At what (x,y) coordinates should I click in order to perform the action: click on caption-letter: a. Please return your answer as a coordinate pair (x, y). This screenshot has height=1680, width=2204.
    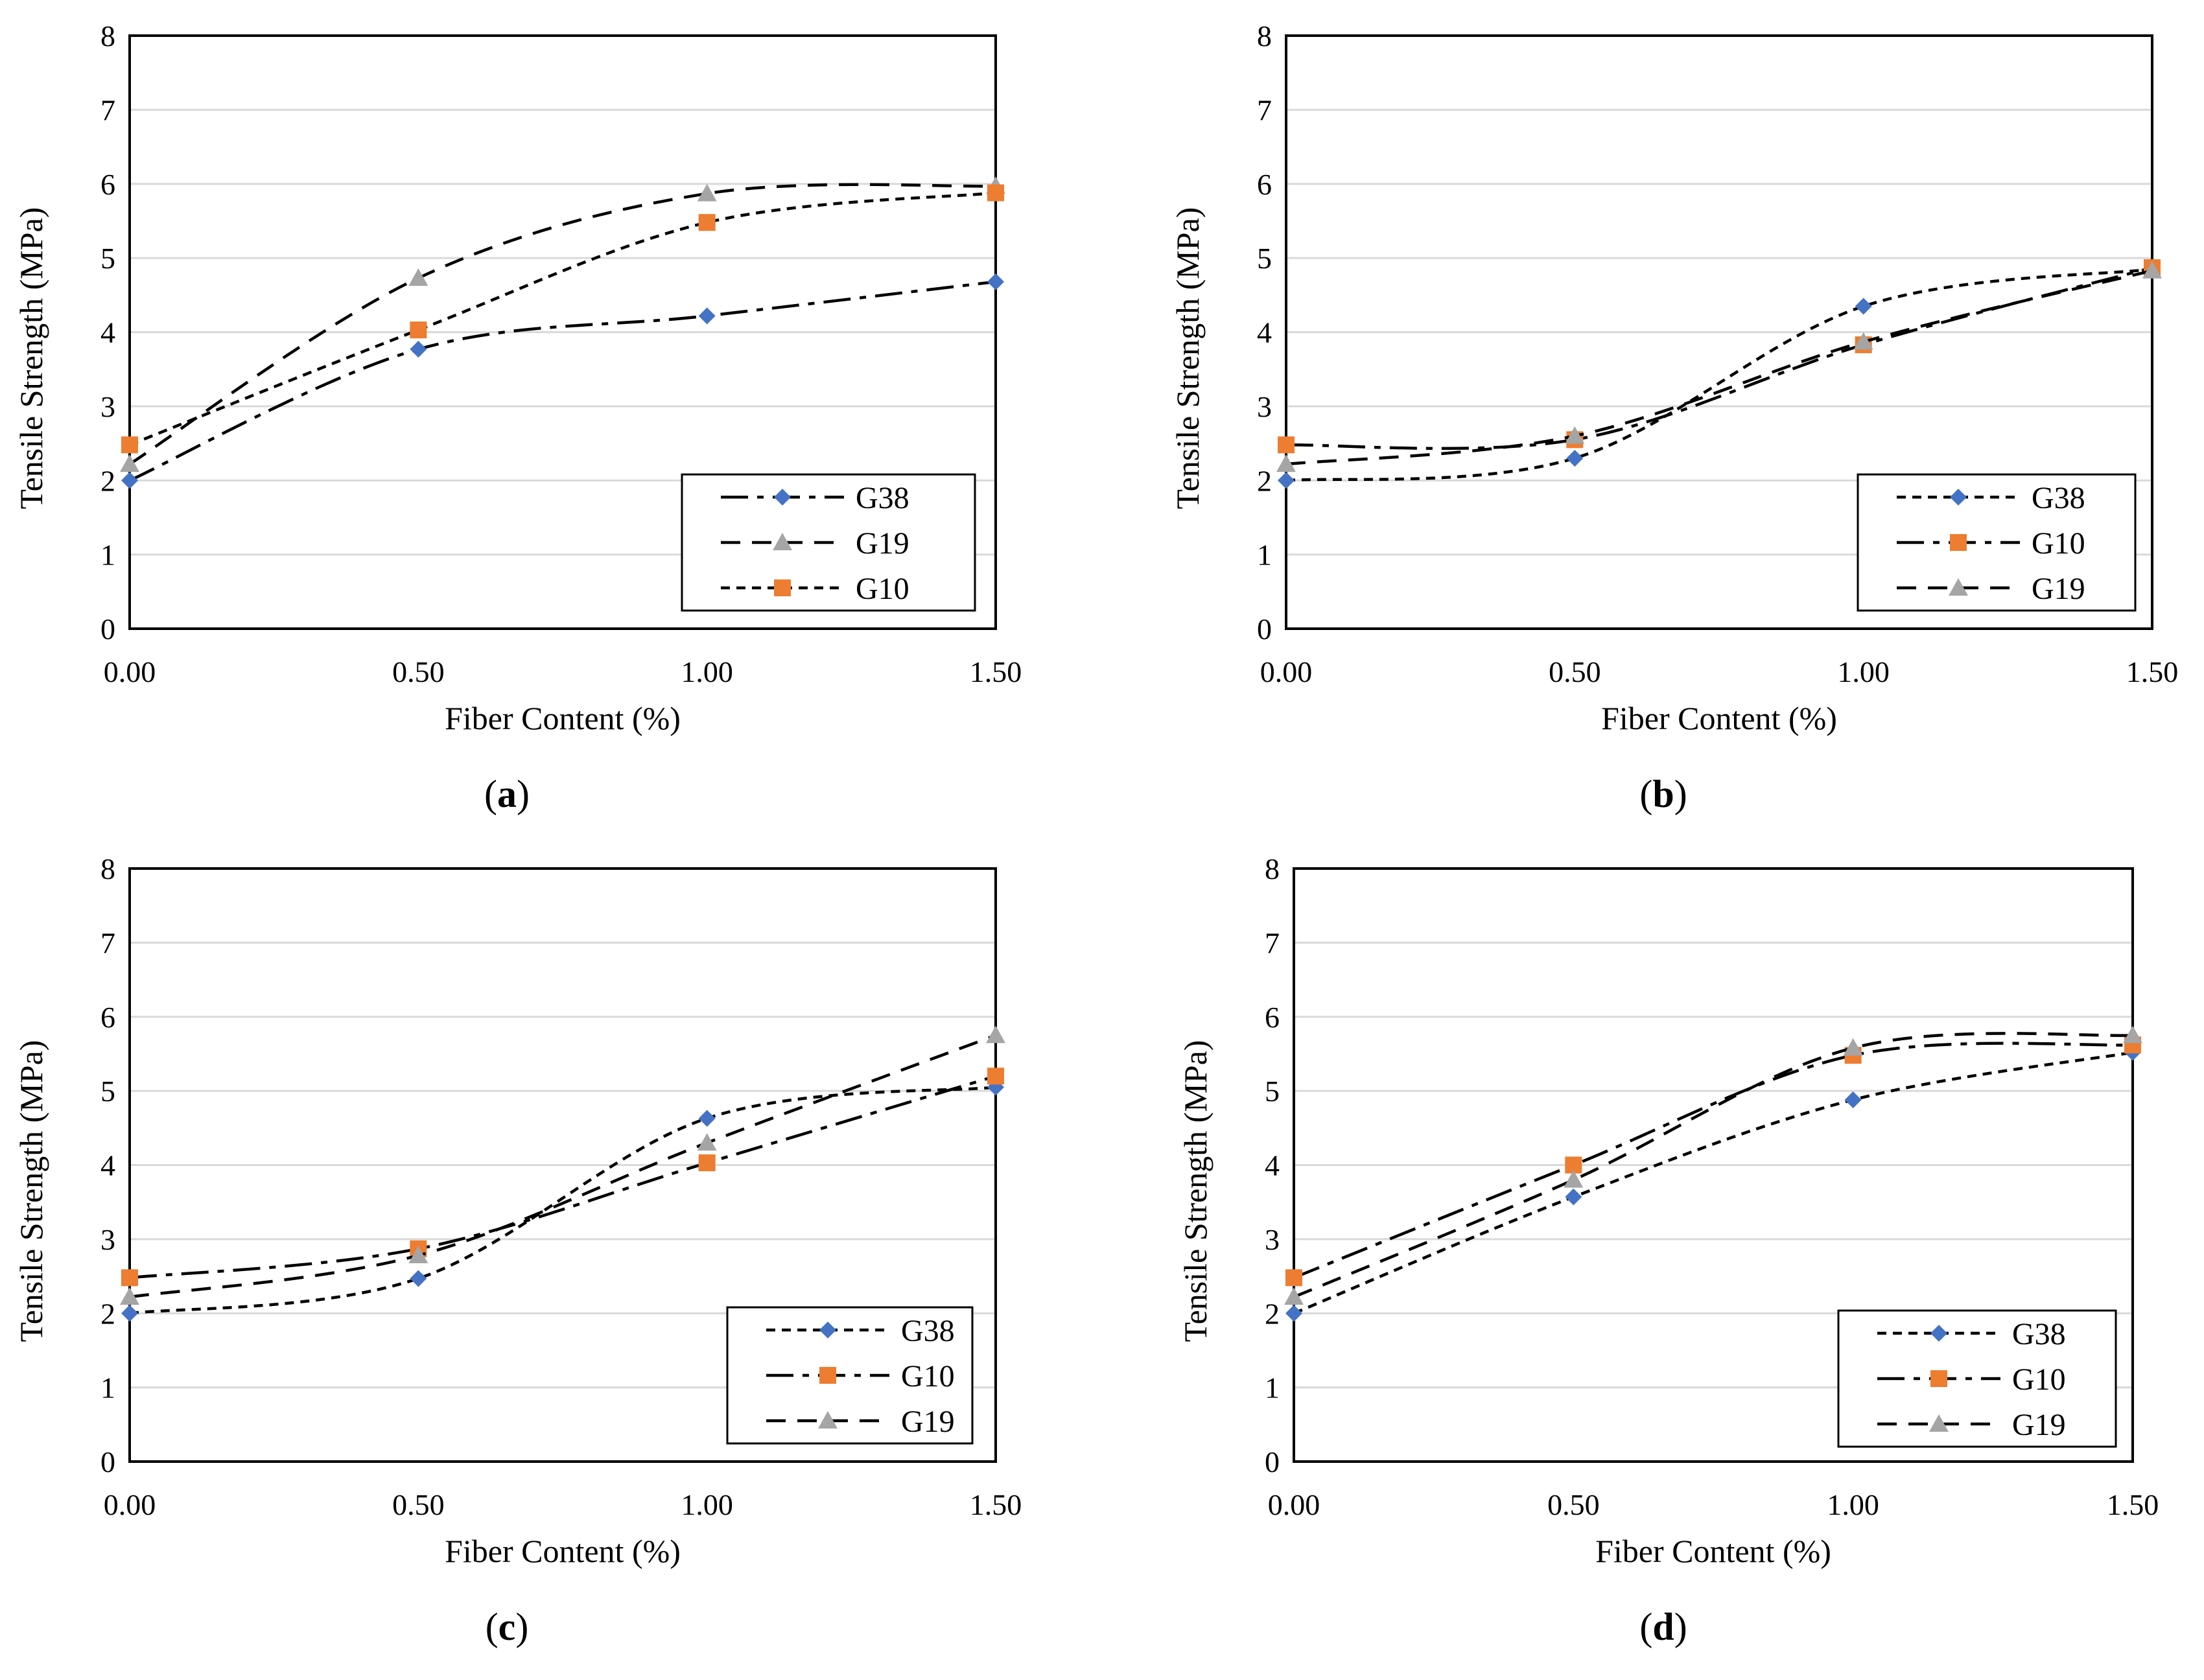
    Looking at the image, I should click on (507, 794).